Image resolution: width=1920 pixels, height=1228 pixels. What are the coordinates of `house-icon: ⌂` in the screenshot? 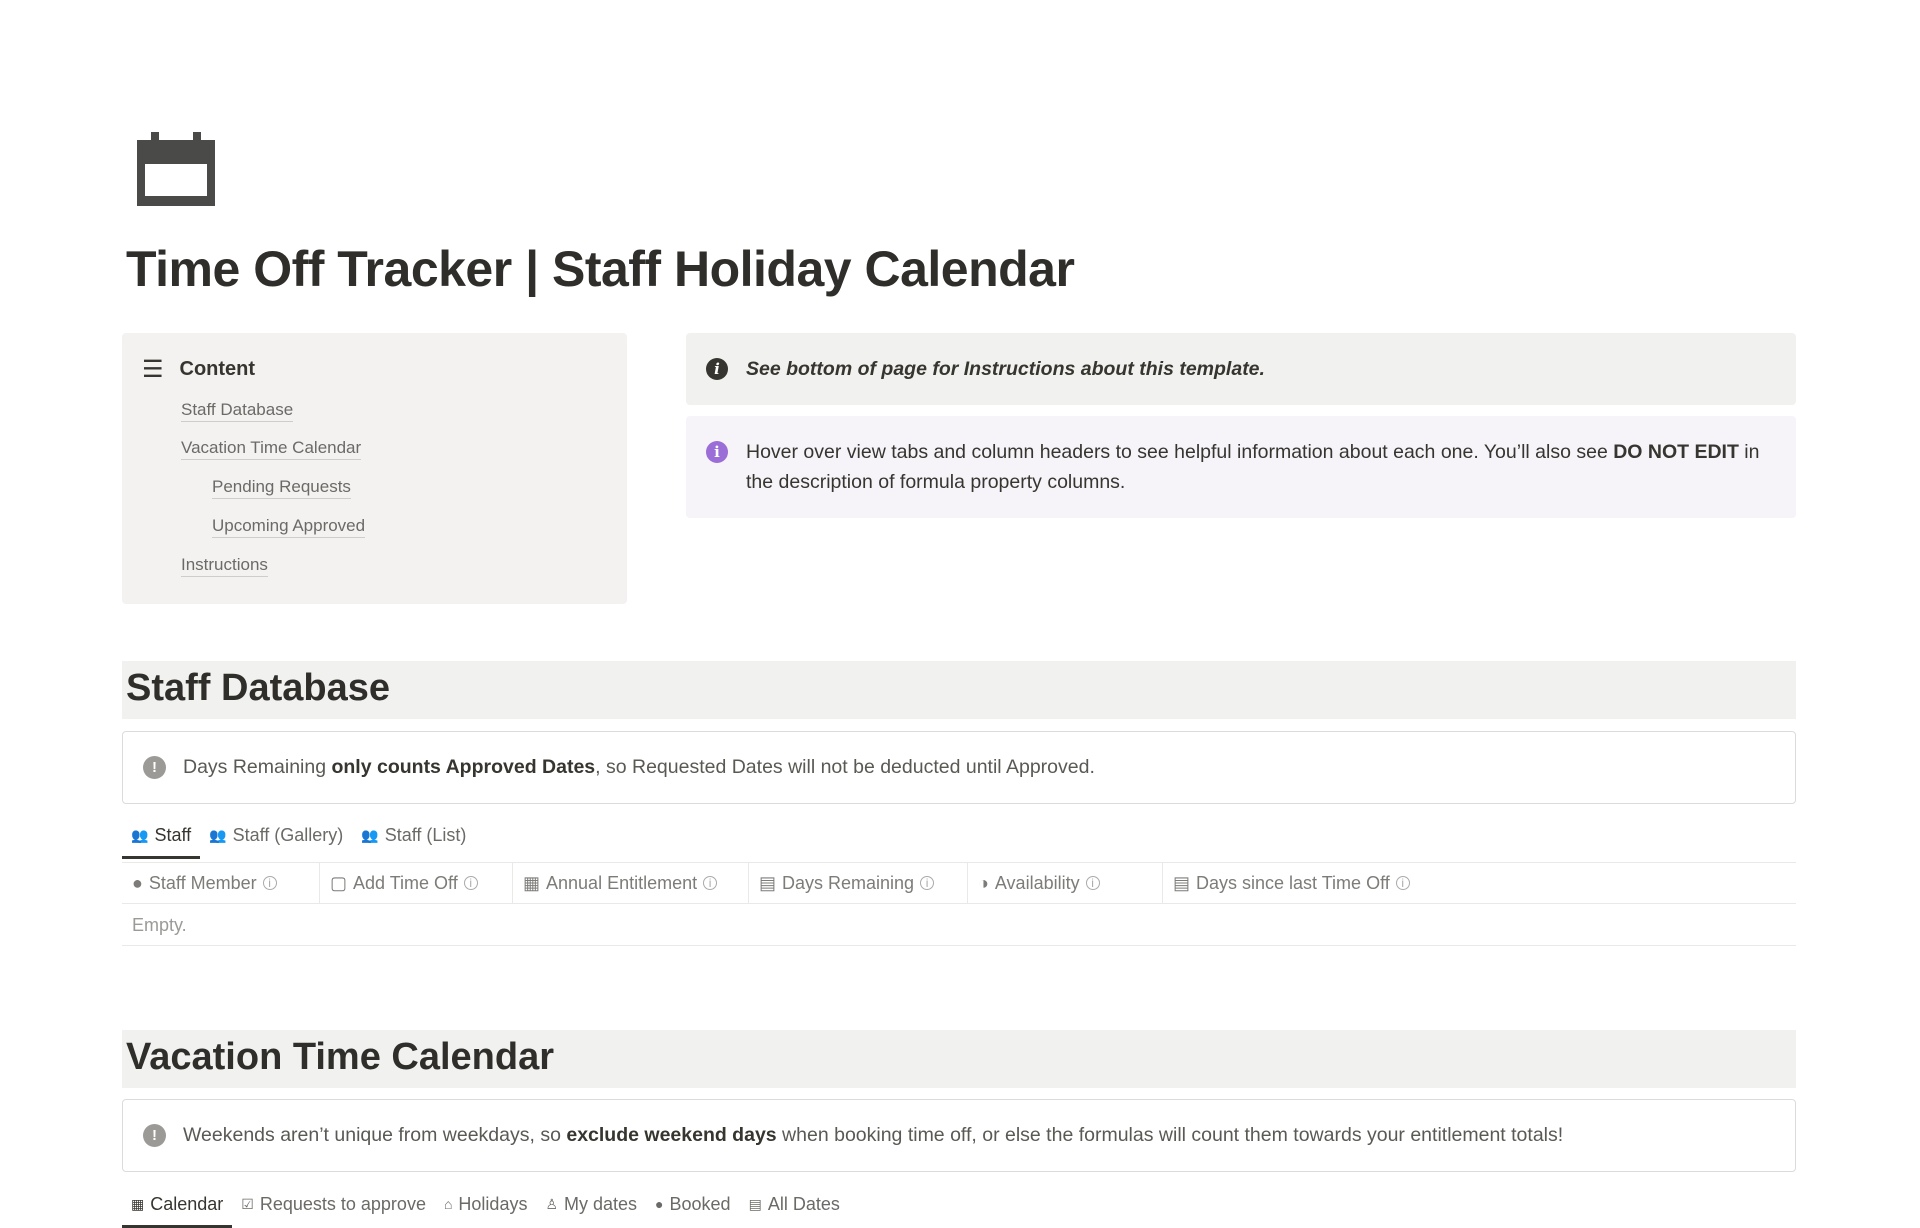 It's located at (448, 1204).